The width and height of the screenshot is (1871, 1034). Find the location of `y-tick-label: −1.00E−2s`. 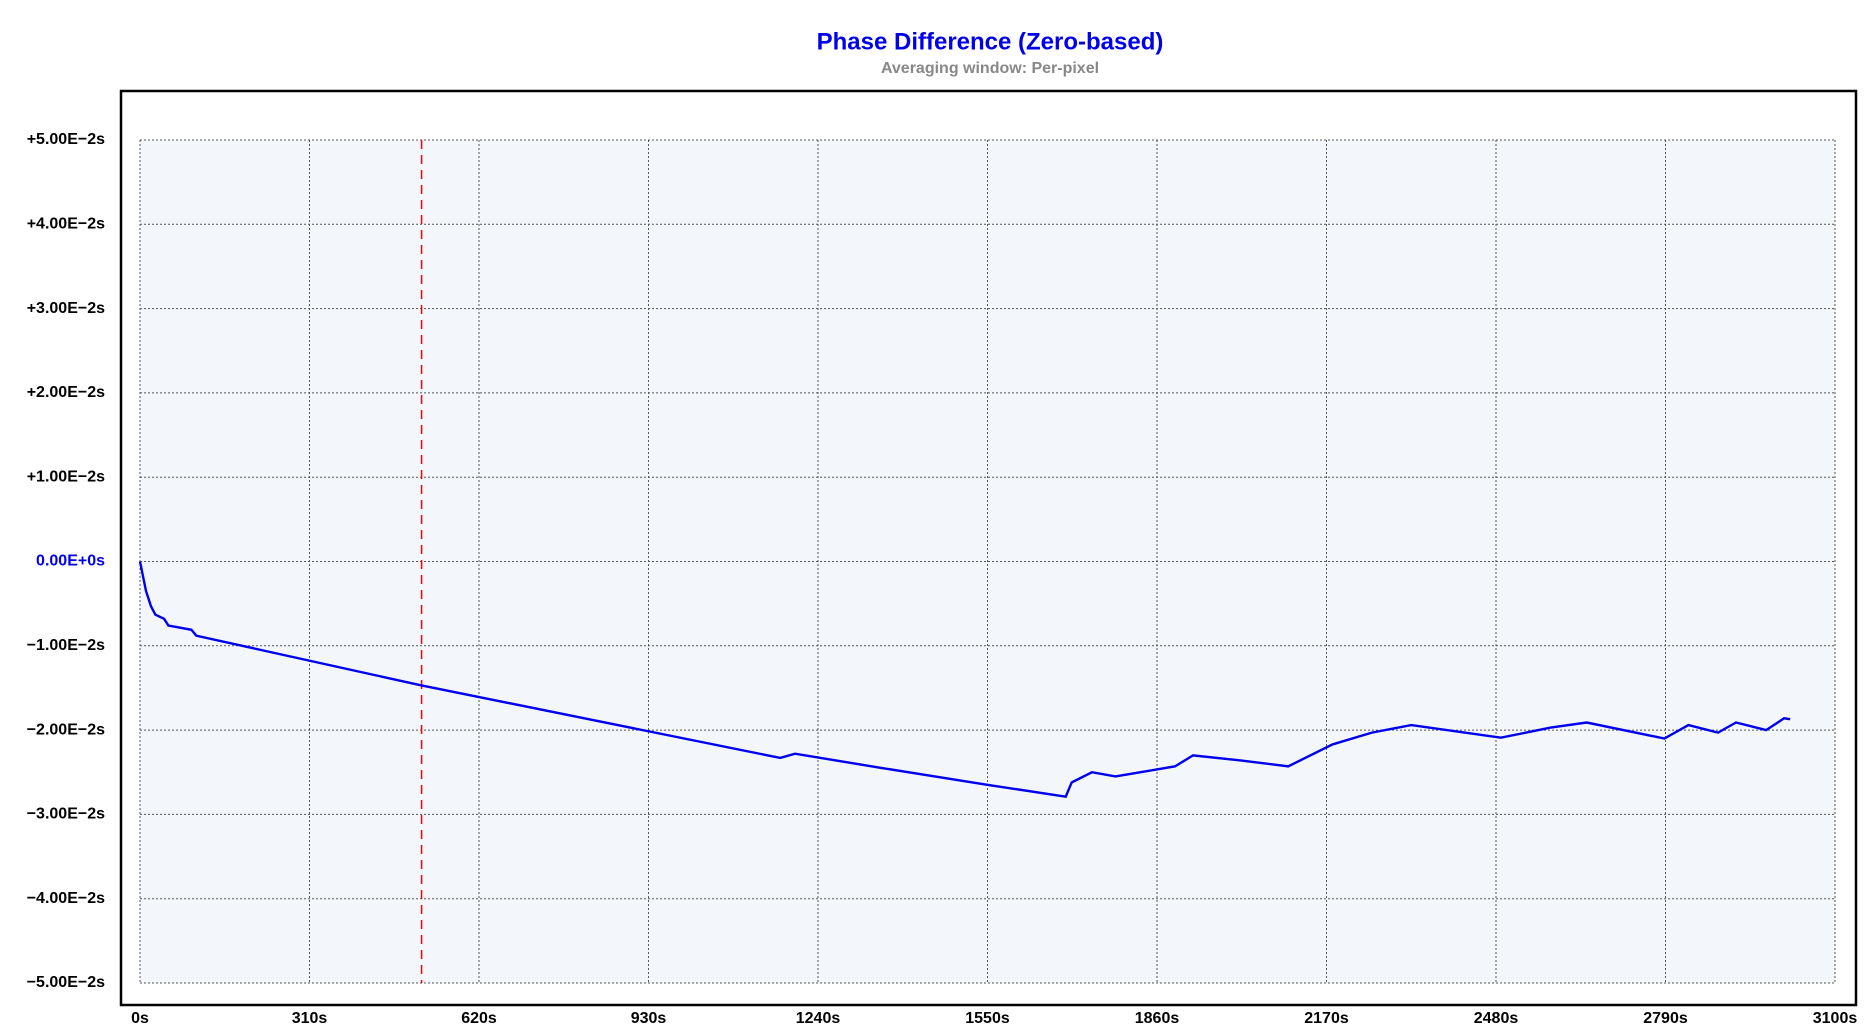

y-tick-label: −1.00E−2s is located at coordinates (66, 645).